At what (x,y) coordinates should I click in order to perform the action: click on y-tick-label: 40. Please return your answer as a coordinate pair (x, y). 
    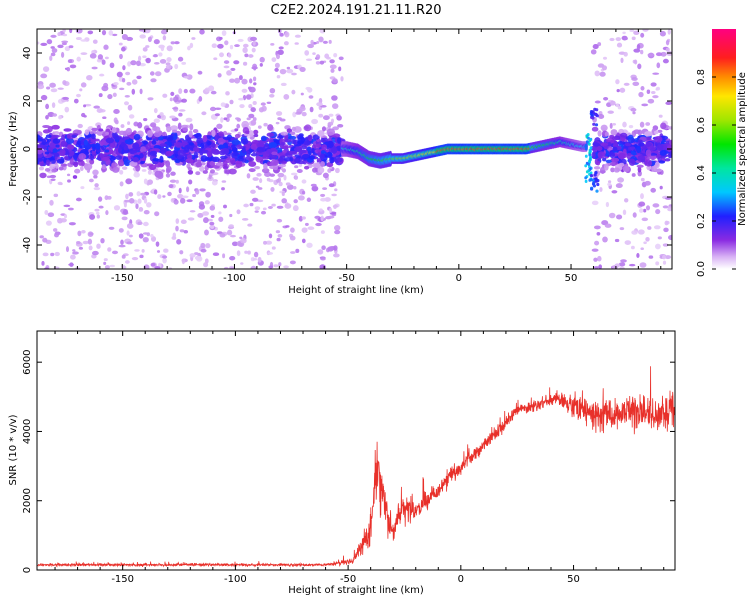
    Looking at the image, I should click on (27, 53).